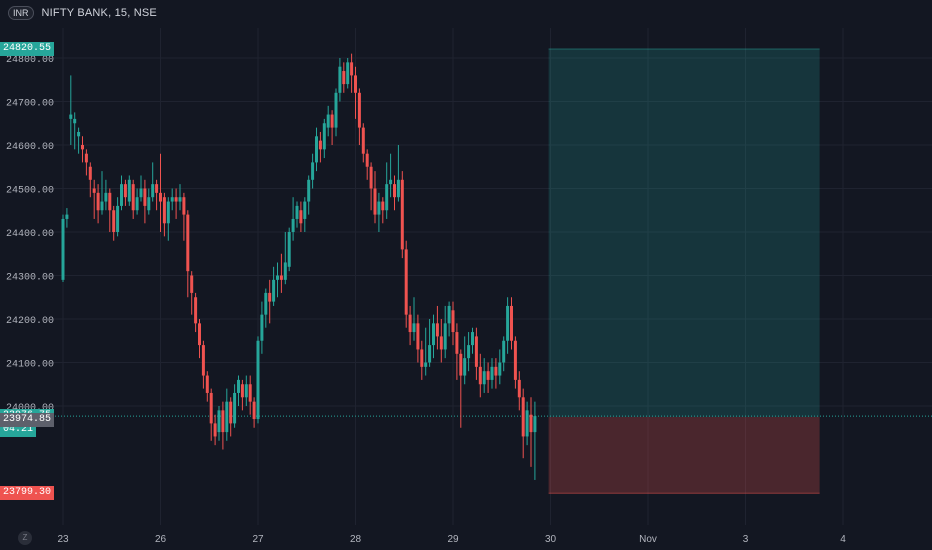 Image resolution: width=932 pixels, height=550 pixels. What do you see at coordinates (551, 539) in the screenshot?
I see `x-tick-label: 30` at bounding box center [551, 539].